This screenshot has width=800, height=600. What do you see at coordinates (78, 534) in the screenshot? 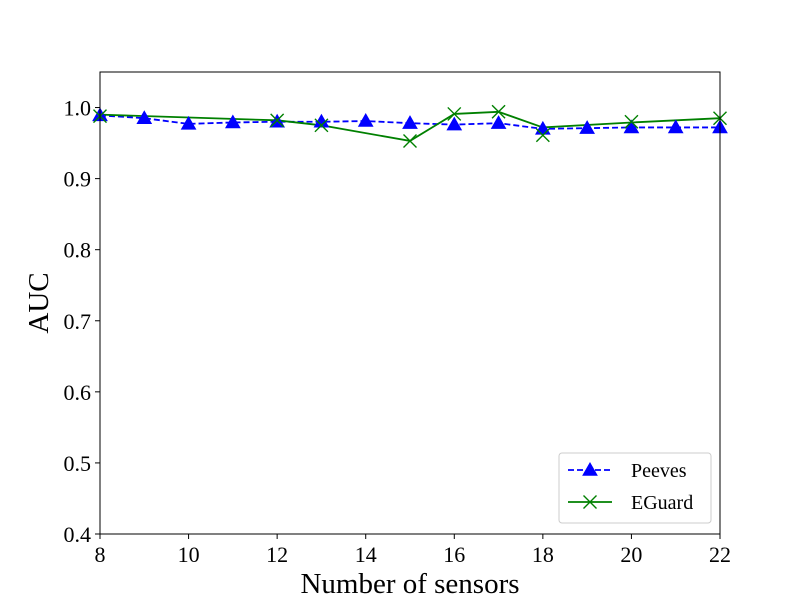
I see `y-tick-label: 0.4` at bounding box center [78, 534].